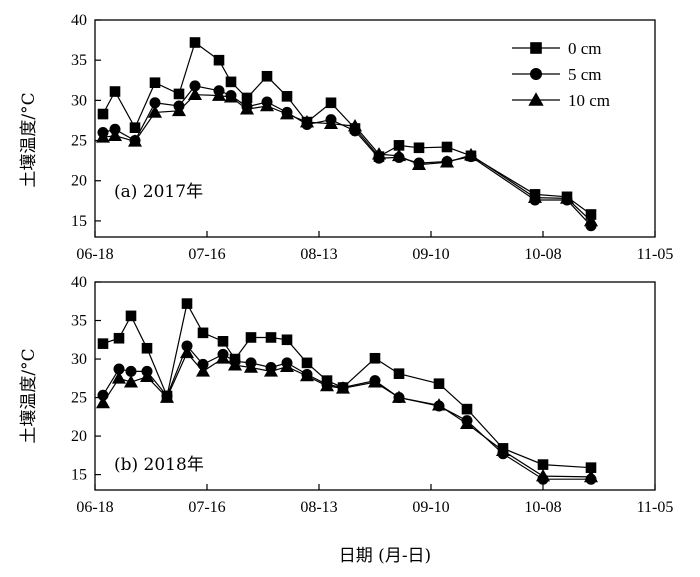 The width and height of the screenshot is (700, 577). What do you see at coordinates (536, 99) in the screenshot?
I see `legend-marker-10cm` at bounding box center [536, 99].